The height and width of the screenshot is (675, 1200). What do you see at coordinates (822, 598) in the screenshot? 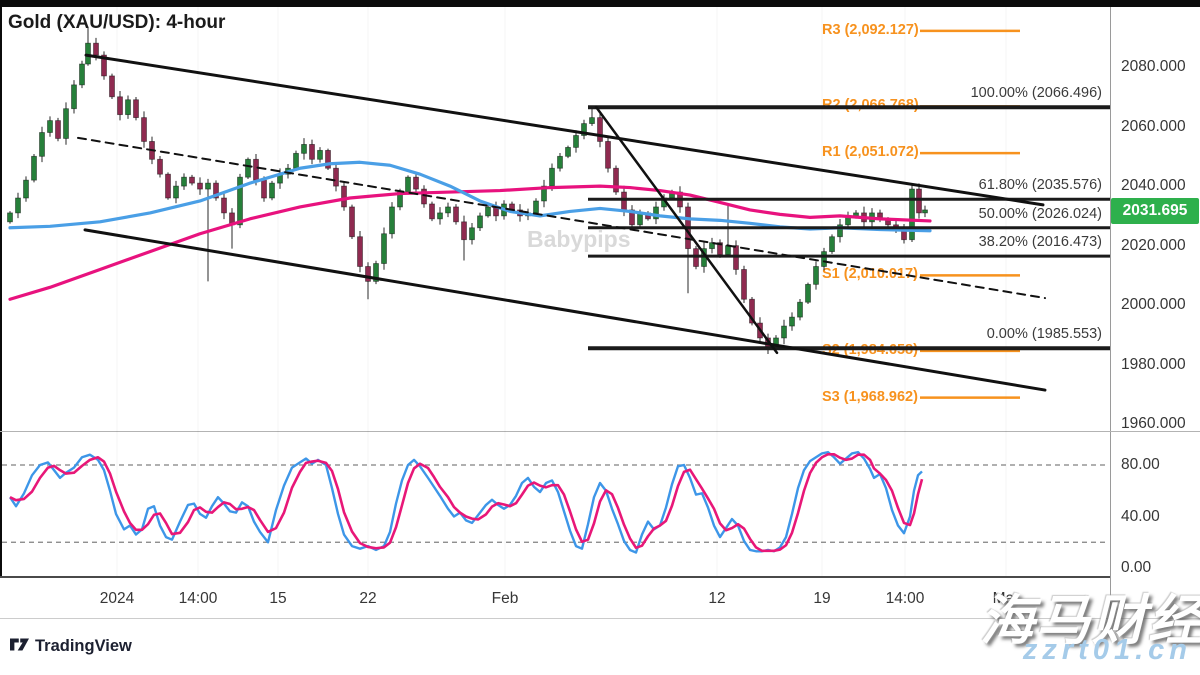
I see `time-axis-label: 19` at bounding box center [822, 598].